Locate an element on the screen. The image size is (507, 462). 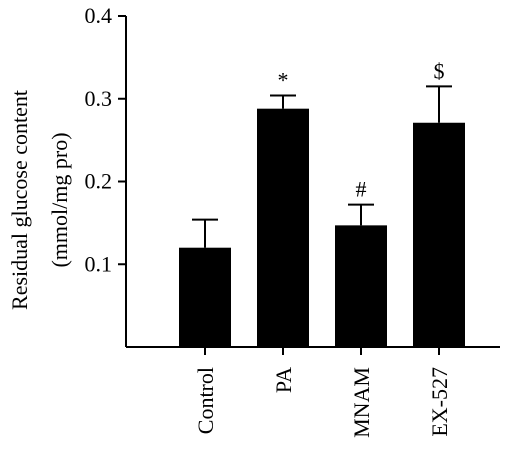
y-axis: 0.1 0.2 0.3 0.4 is located at coordinates (106, 175).